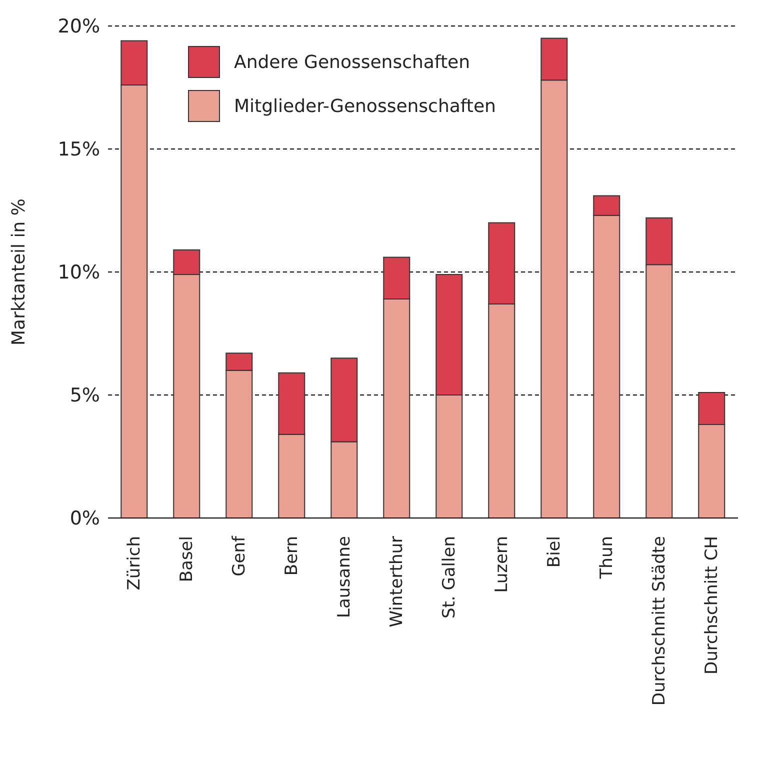  What do you see at coordinates (659, 621) in the screenshot?
I see `x-tick-label: Durchschnitt Städte` at bounding box center [659, 621].